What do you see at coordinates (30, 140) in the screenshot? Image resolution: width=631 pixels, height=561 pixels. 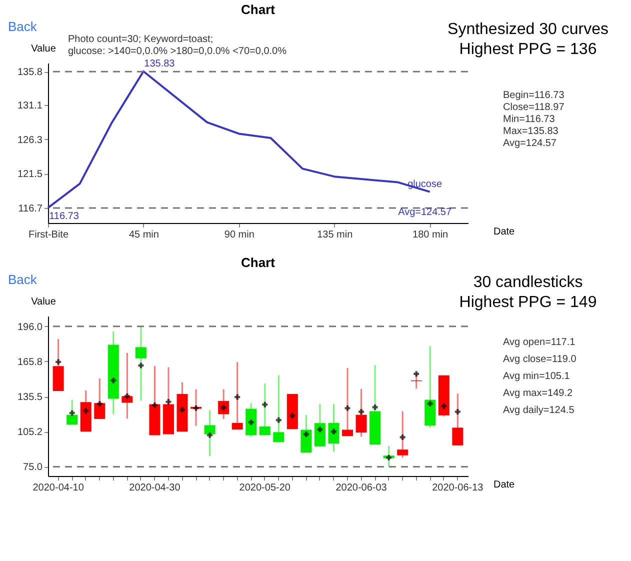 I see `y-tick-label: 126.3` at bounding box center [30, 140].